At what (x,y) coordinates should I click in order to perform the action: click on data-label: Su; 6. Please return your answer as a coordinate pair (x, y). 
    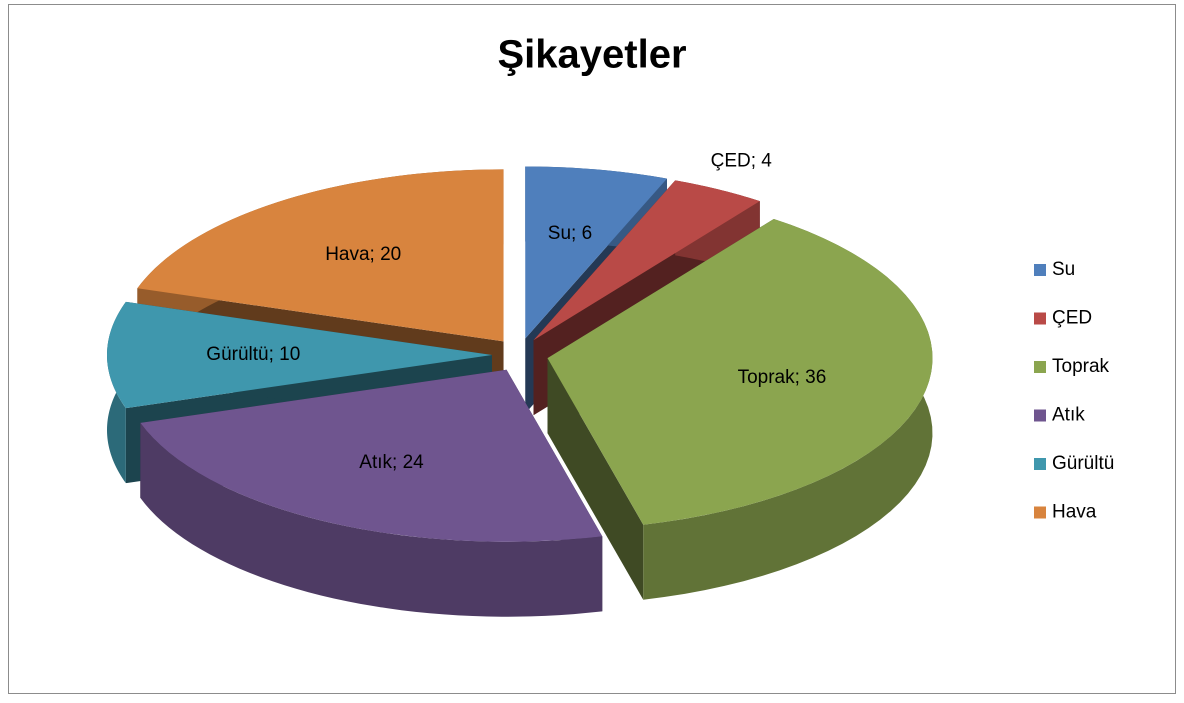
    Looking at the image, I should click on (570, 233).